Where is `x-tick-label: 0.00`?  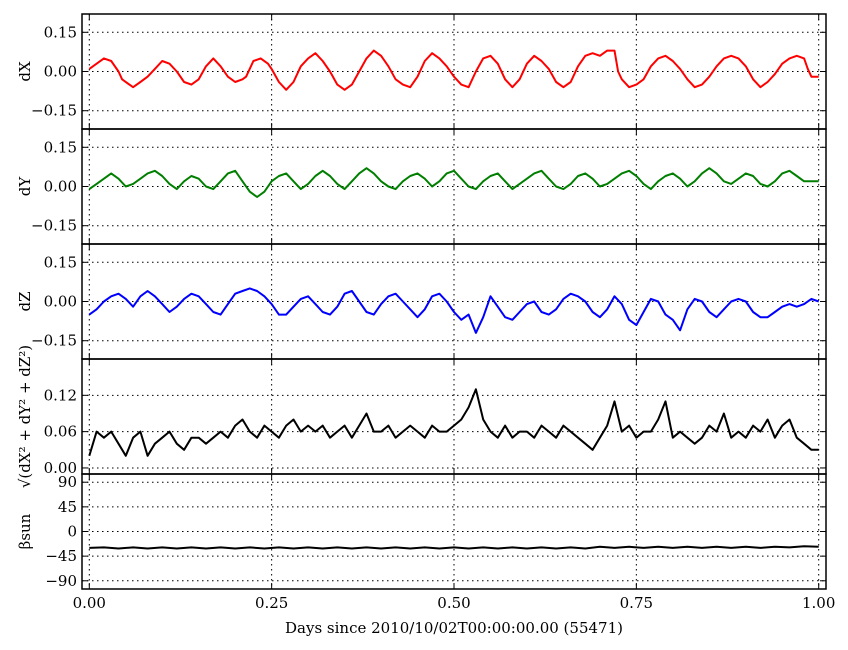
x-tick-label: 0.00 is located at coordinates (89, 603).